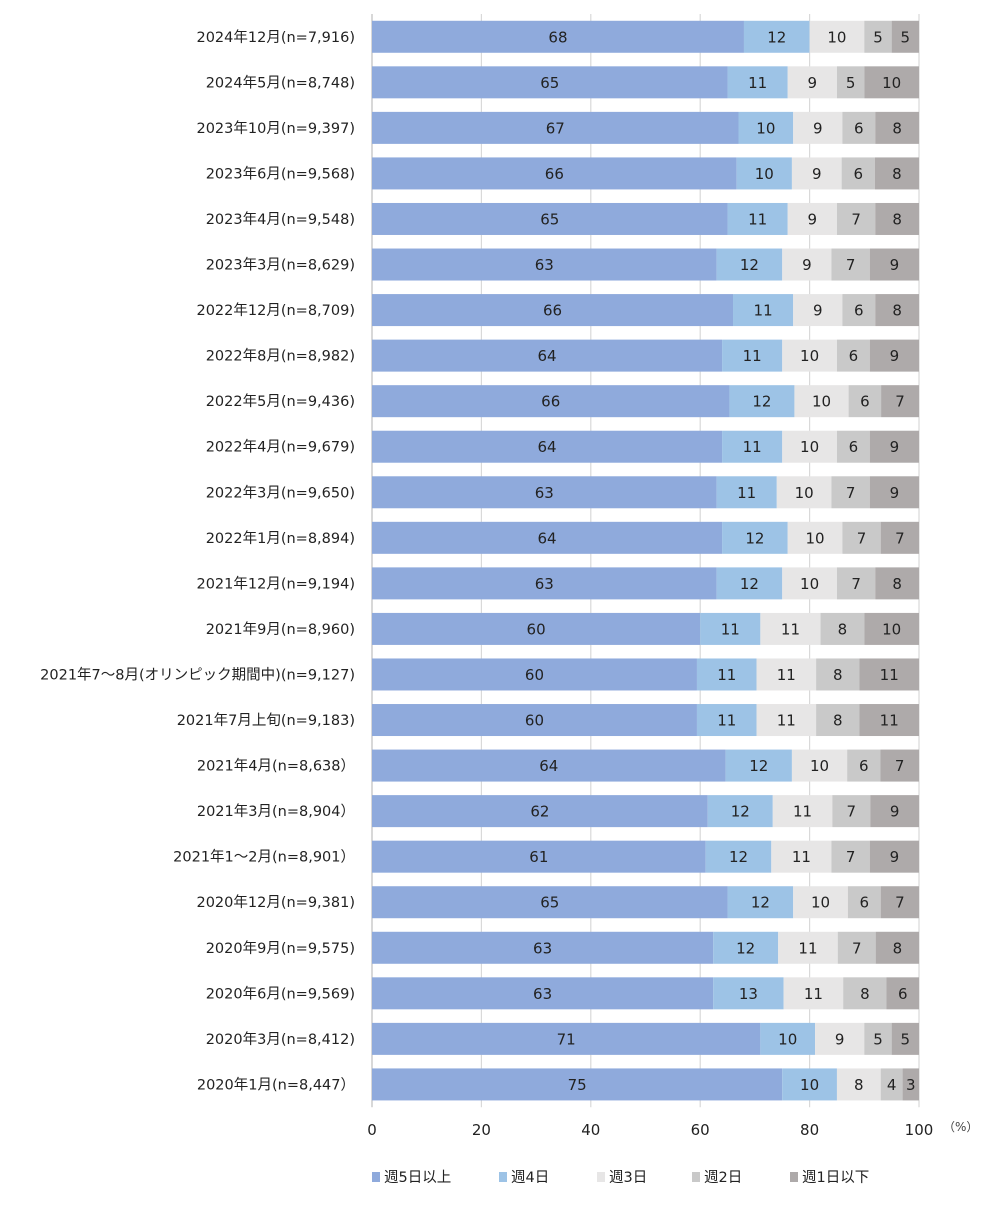  Describe the element at coordinates (280, 492) in the screenshot. I see `category-label: 2022年3月(n=9,650)` at that location.